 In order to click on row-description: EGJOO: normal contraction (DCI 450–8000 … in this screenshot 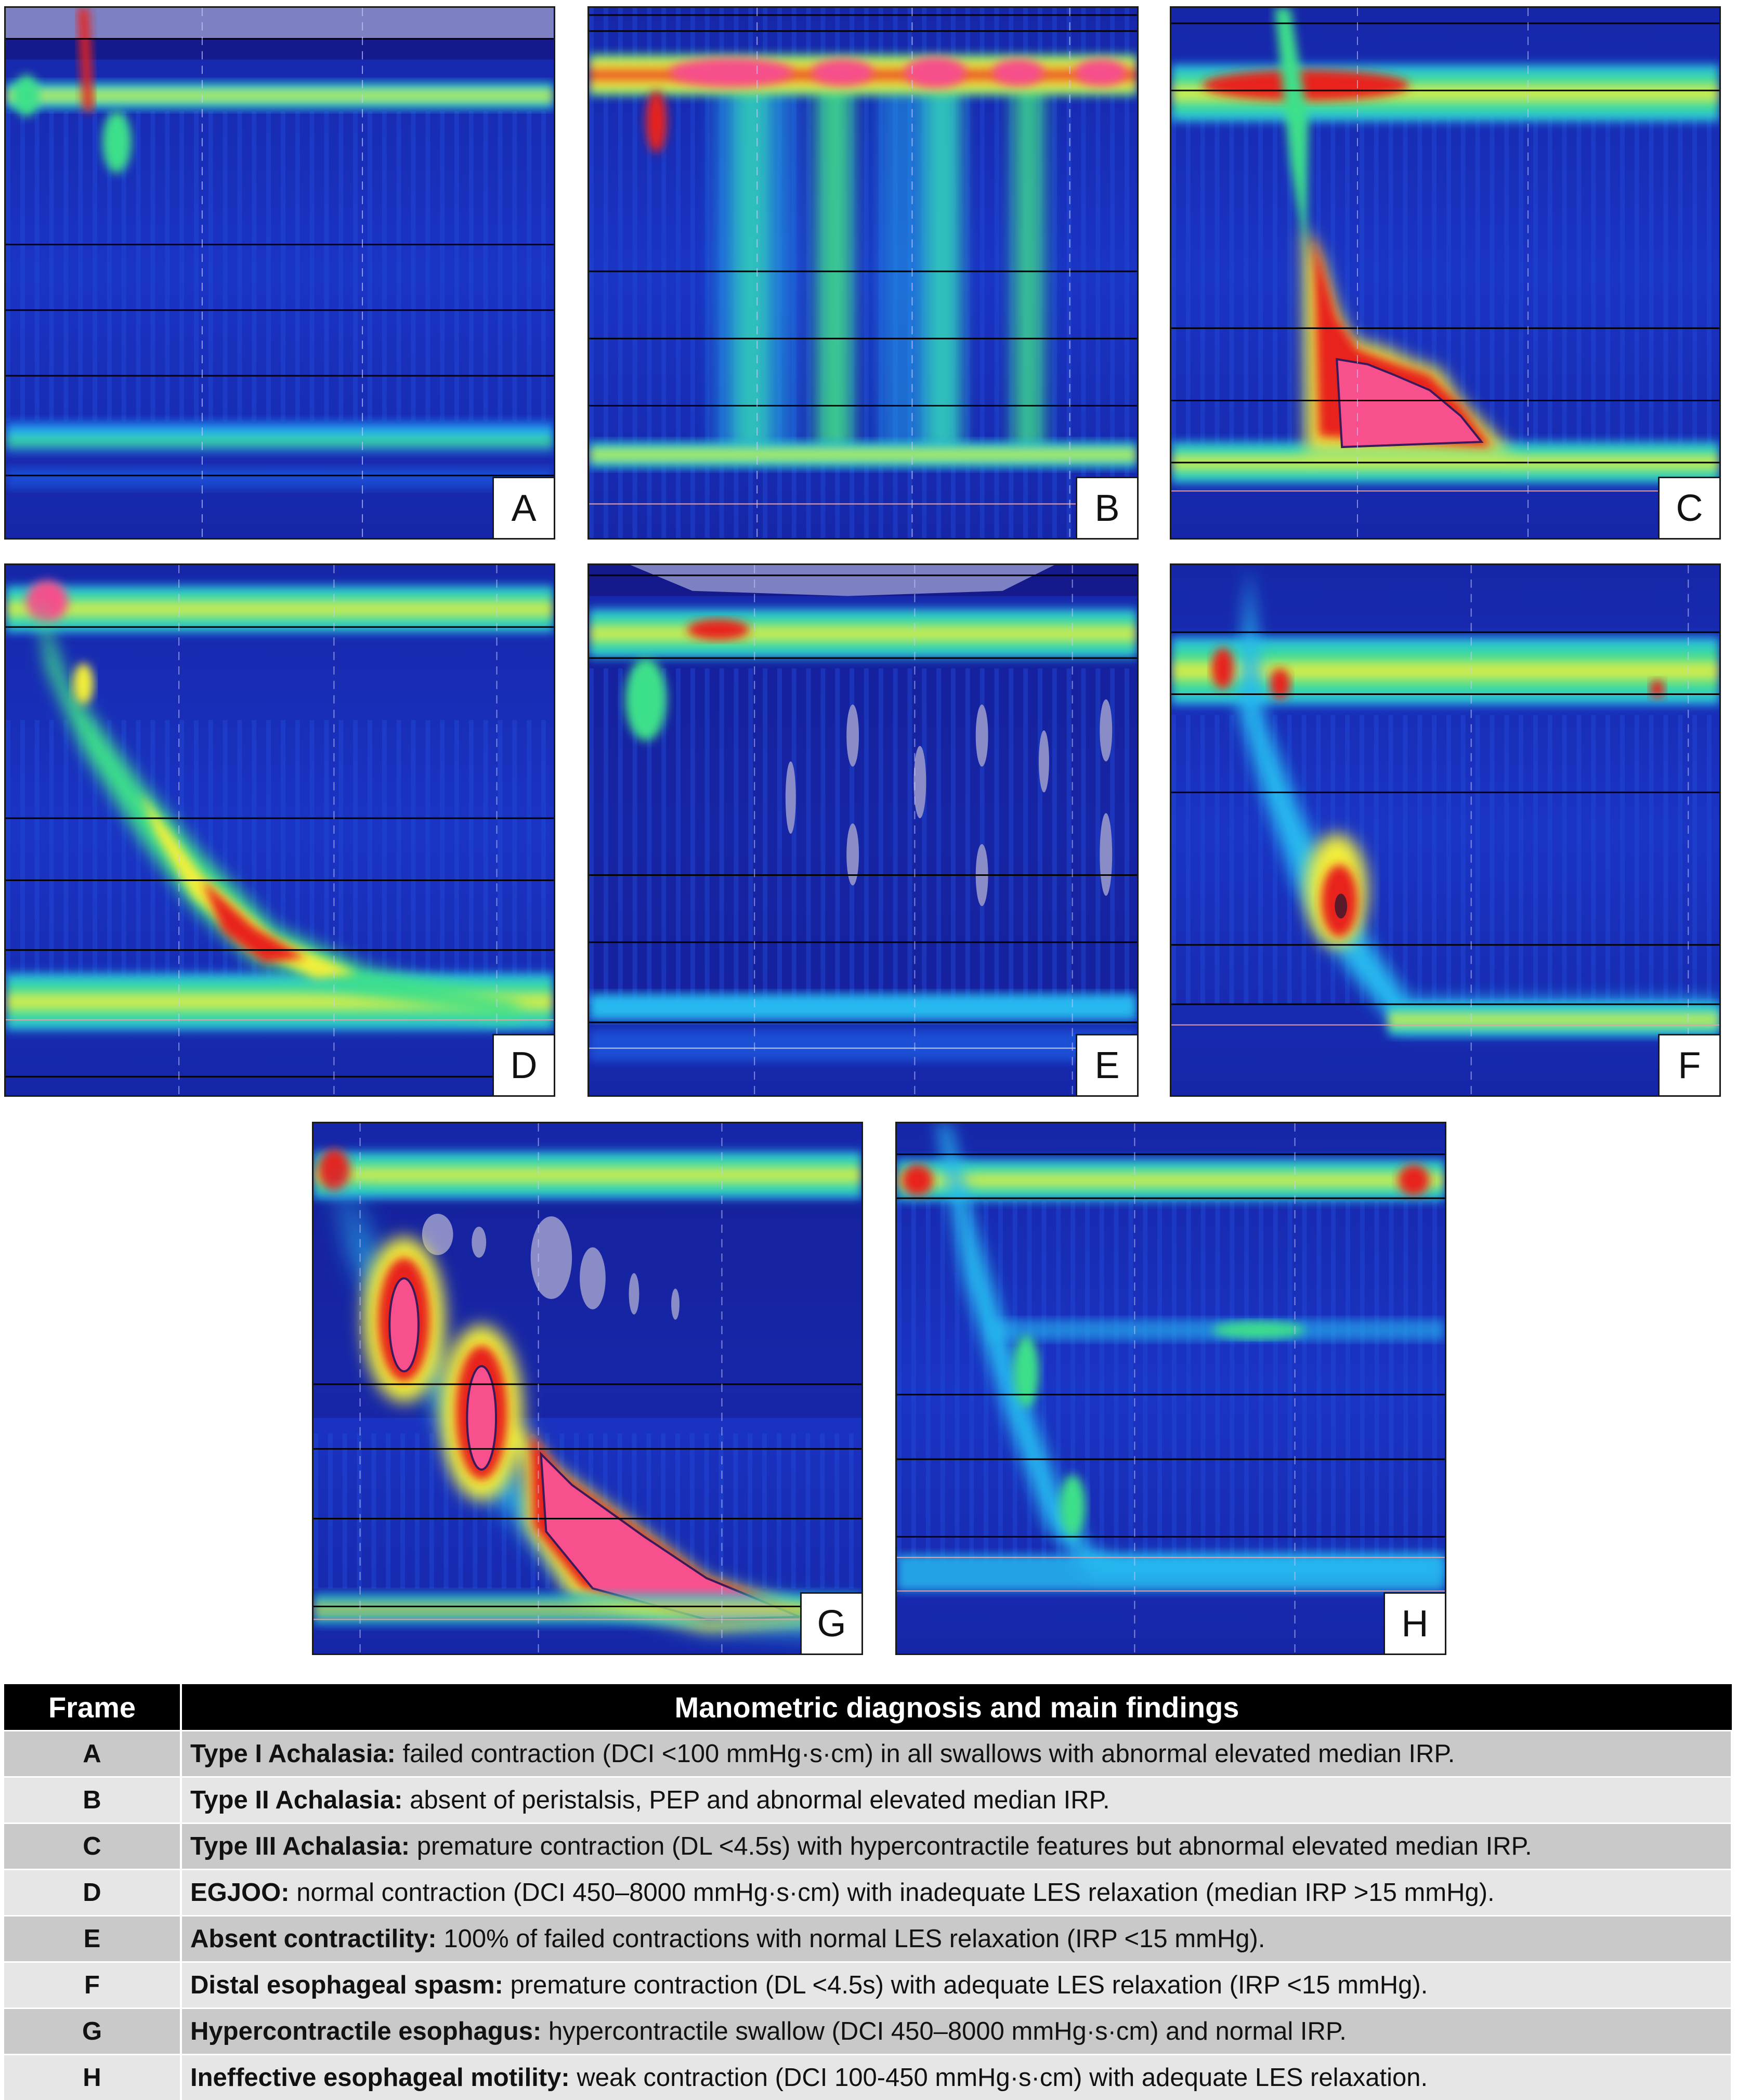, I will do `click(957, 1893)`.